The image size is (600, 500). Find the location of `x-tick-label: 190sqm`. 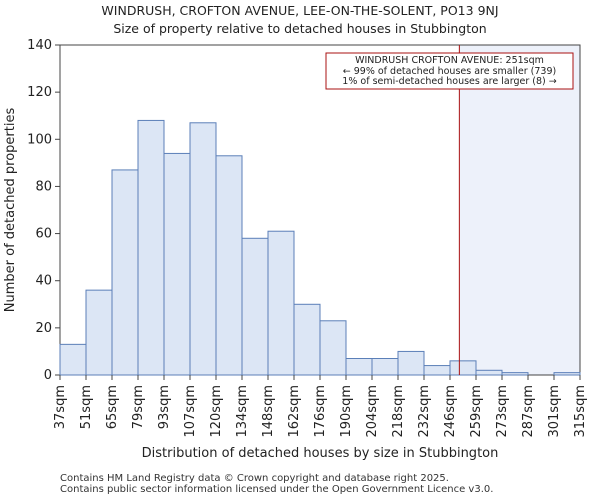

x-tick-label: 190sqm is located at coordinates (346, 411).